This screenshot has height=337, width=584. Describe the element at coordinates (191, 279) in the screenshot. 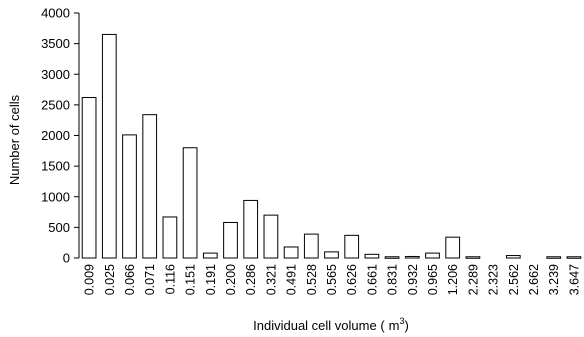

I see `x-tick-label-0.151: 0.151` at that location.